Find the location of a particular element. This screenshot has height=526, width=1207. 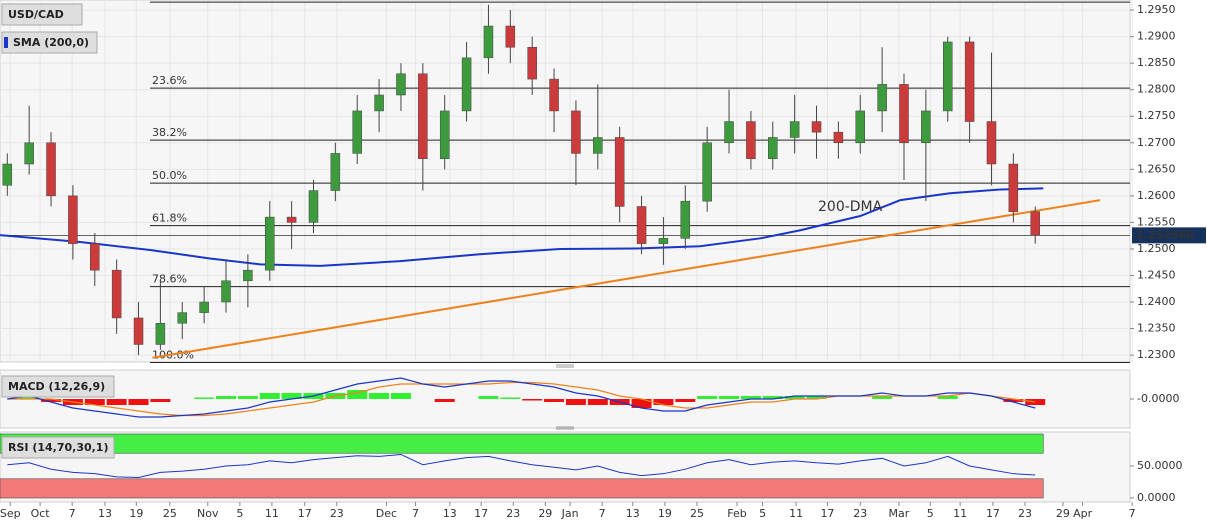

sma-box is located at coordinates (49, 42).